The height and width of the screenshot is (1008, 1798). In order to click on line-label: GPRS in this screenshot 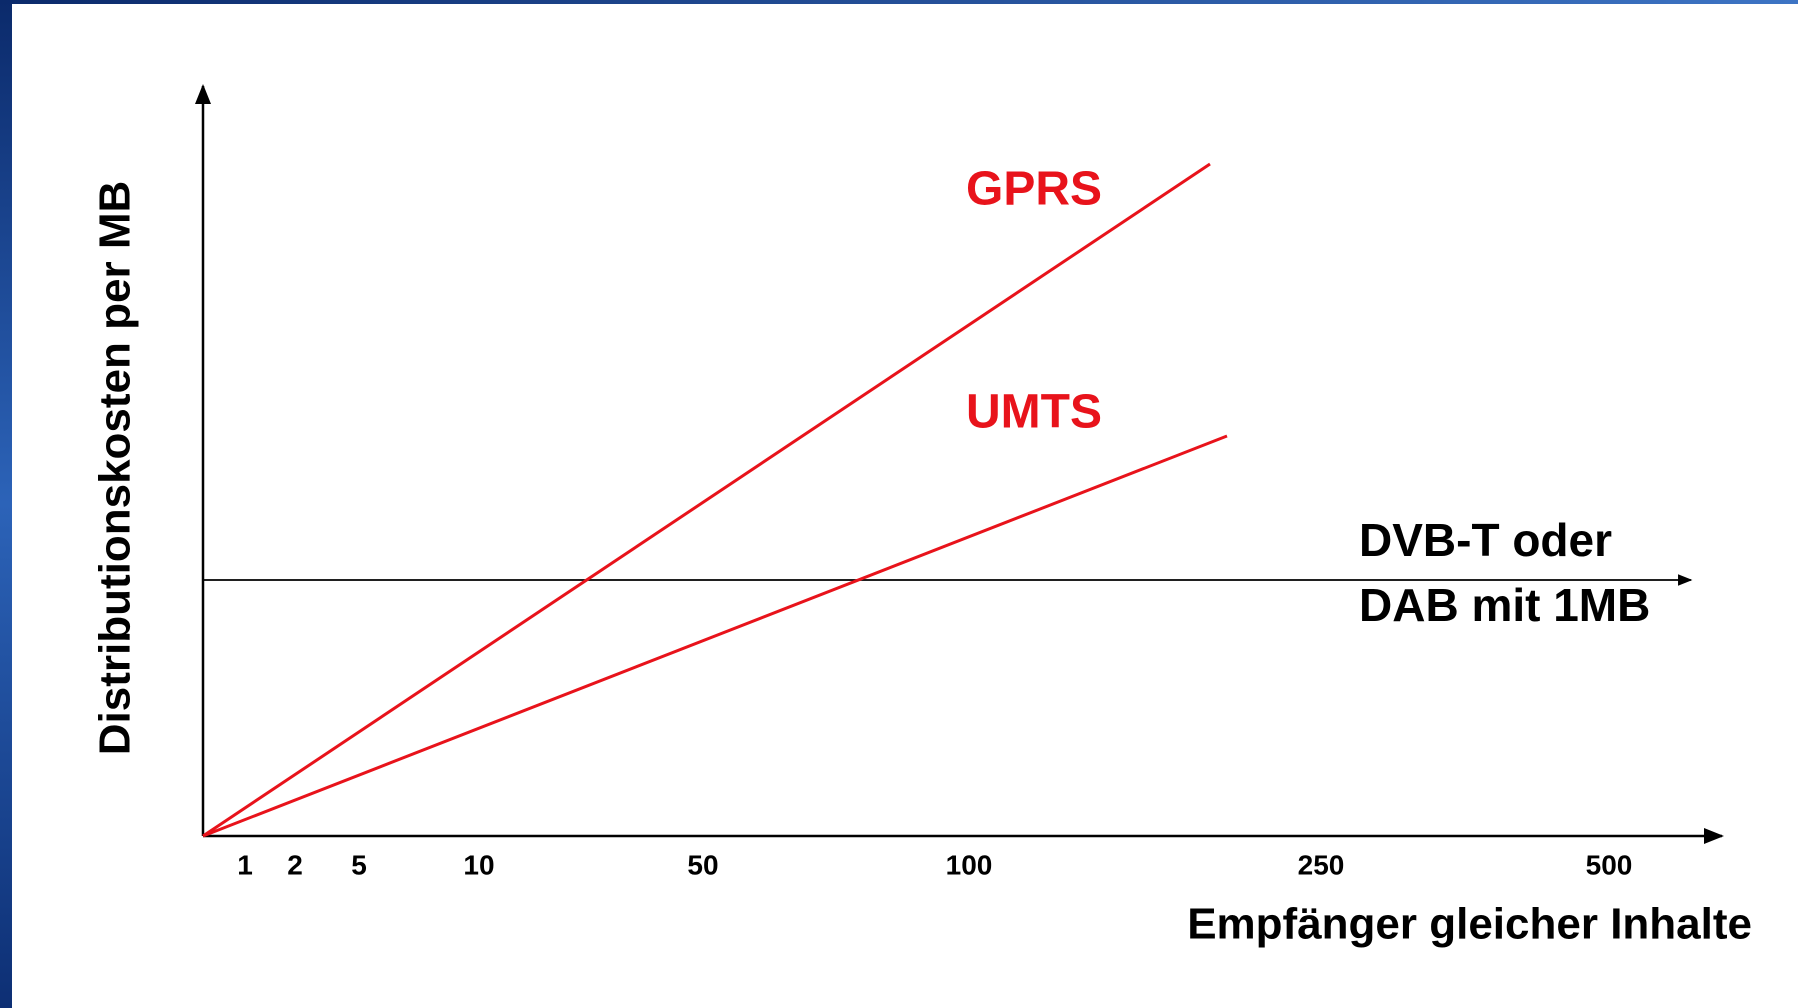, I will do `click(1034, 189)`.